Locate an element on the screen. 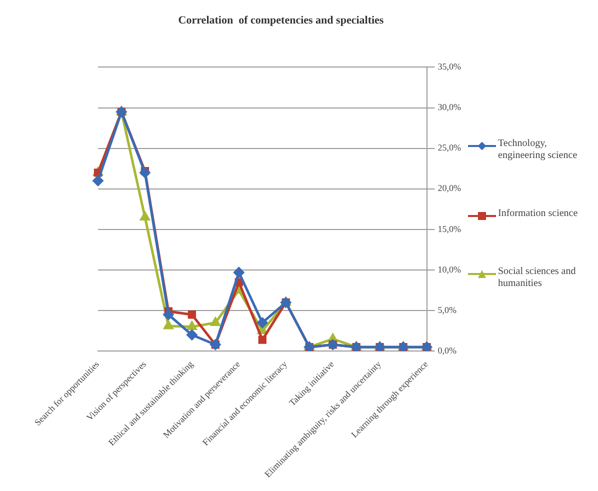  legend-label: Information science is located at coordinates (538, 214).